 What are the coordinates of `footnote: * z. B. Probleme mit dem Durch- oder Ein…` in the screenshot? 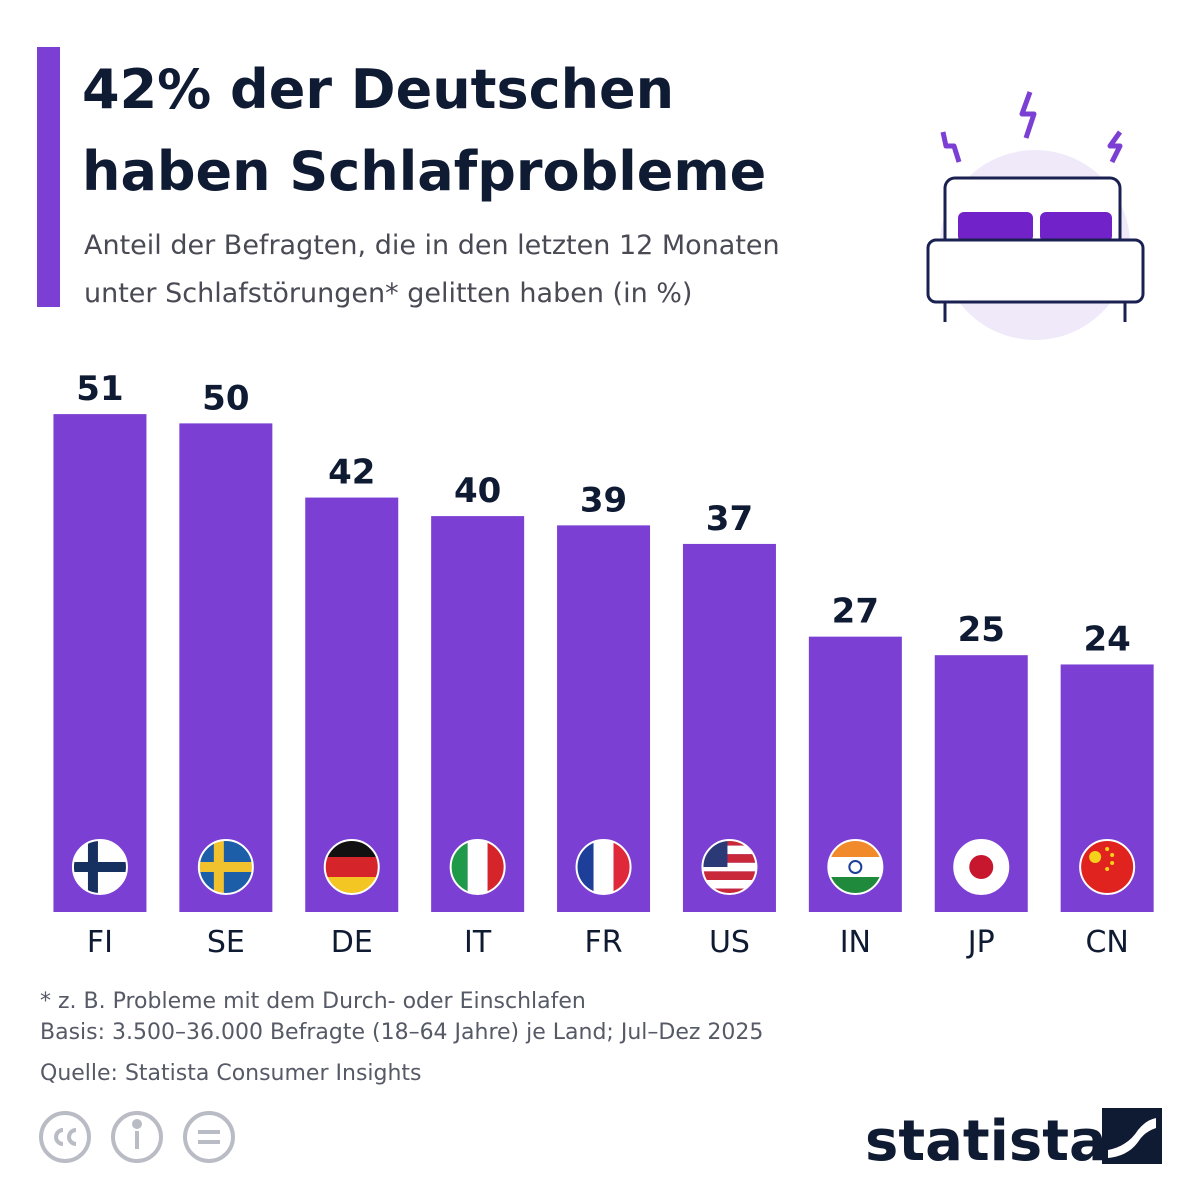 It's located at (313, 1001).